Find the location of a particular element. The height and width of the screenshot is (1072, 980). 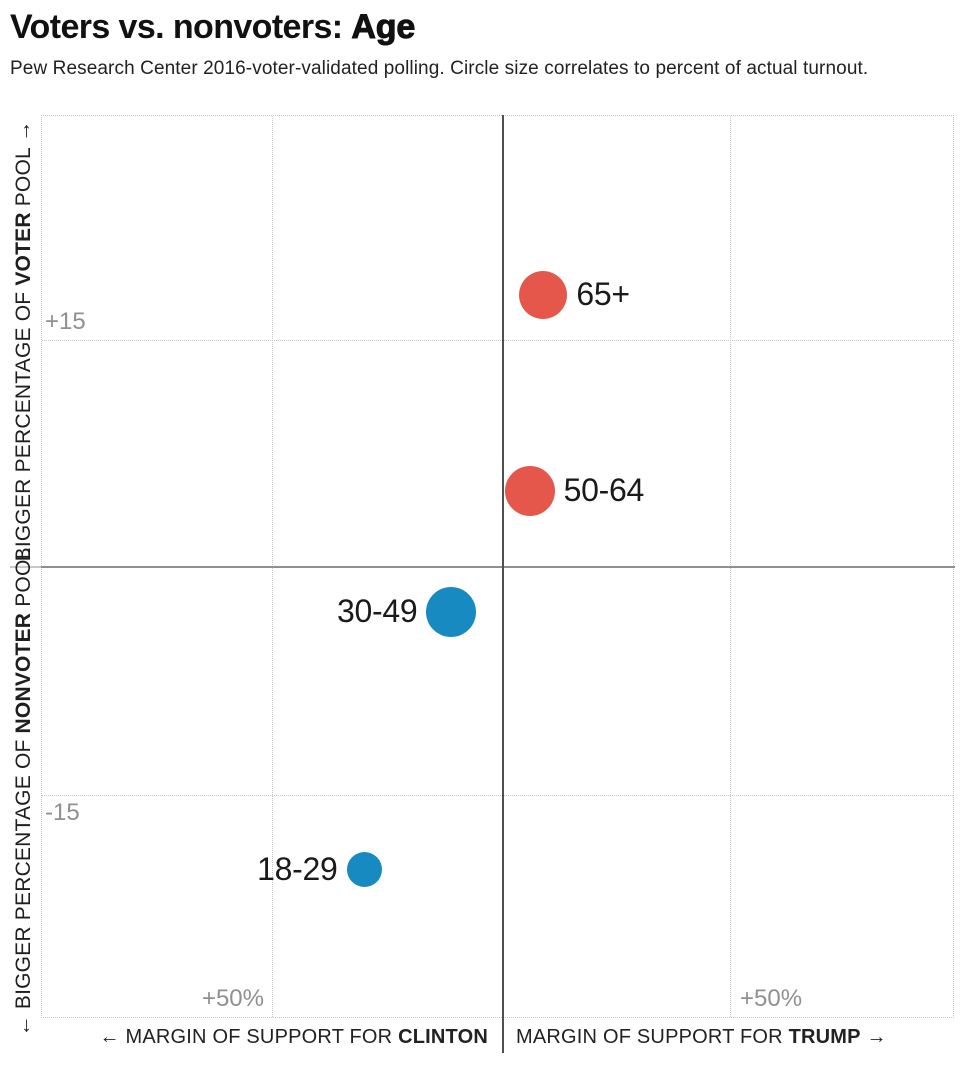

page-title-emphasis: Age is located at coordinates (383, 27).